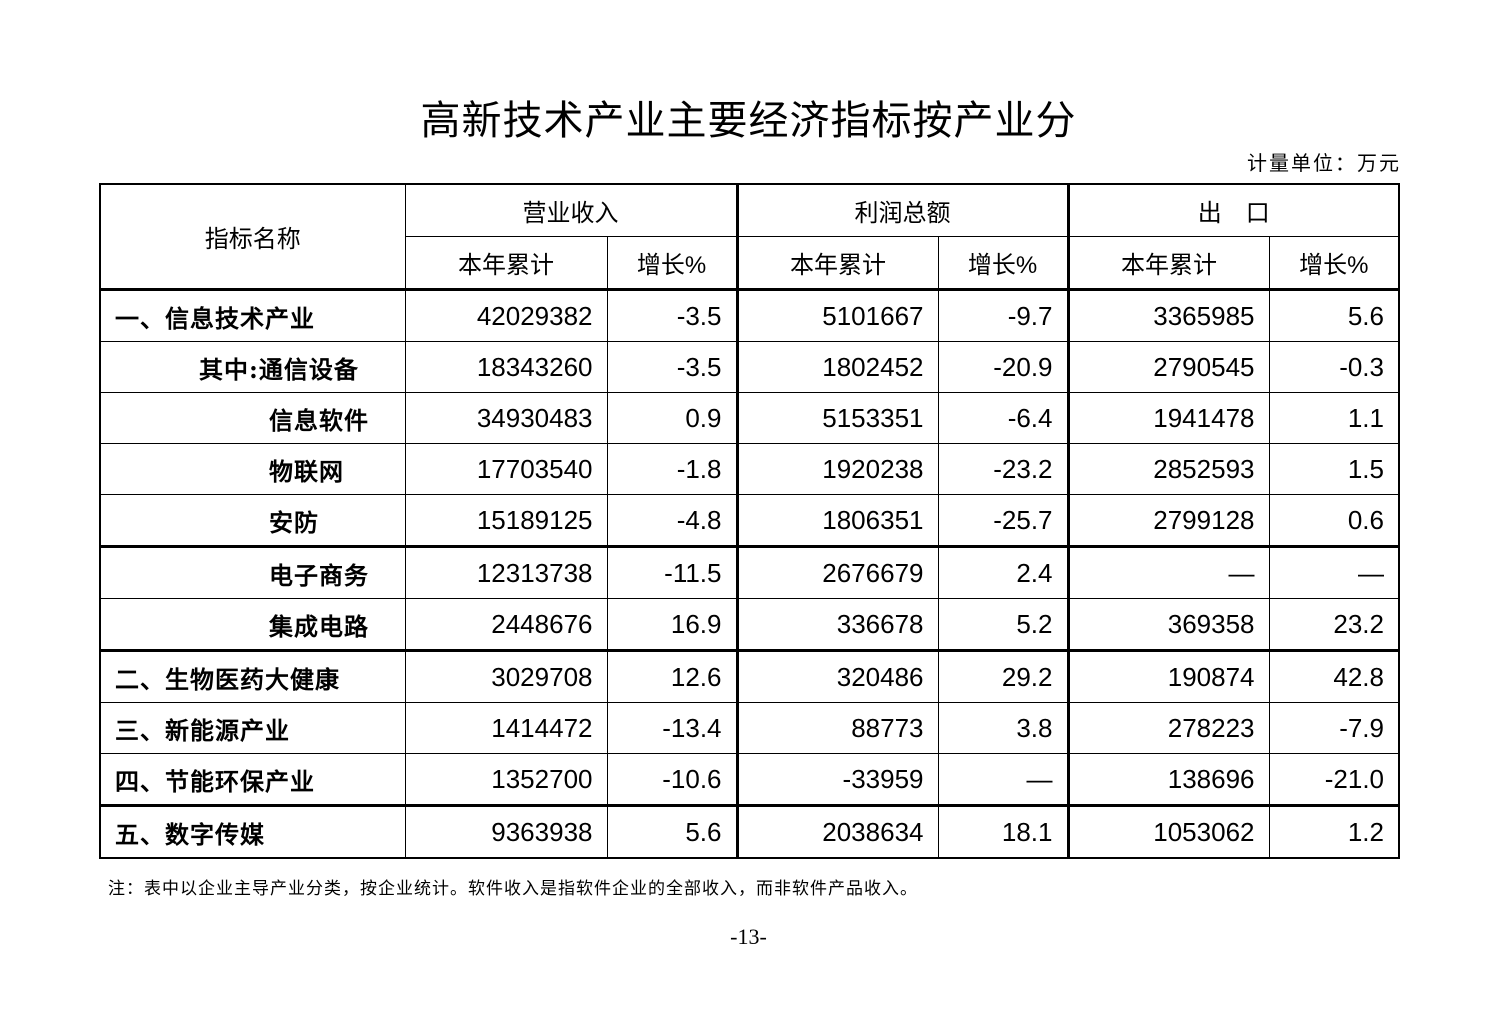  I want to click on cumulative-cell: 138696, so click(1168, 779).